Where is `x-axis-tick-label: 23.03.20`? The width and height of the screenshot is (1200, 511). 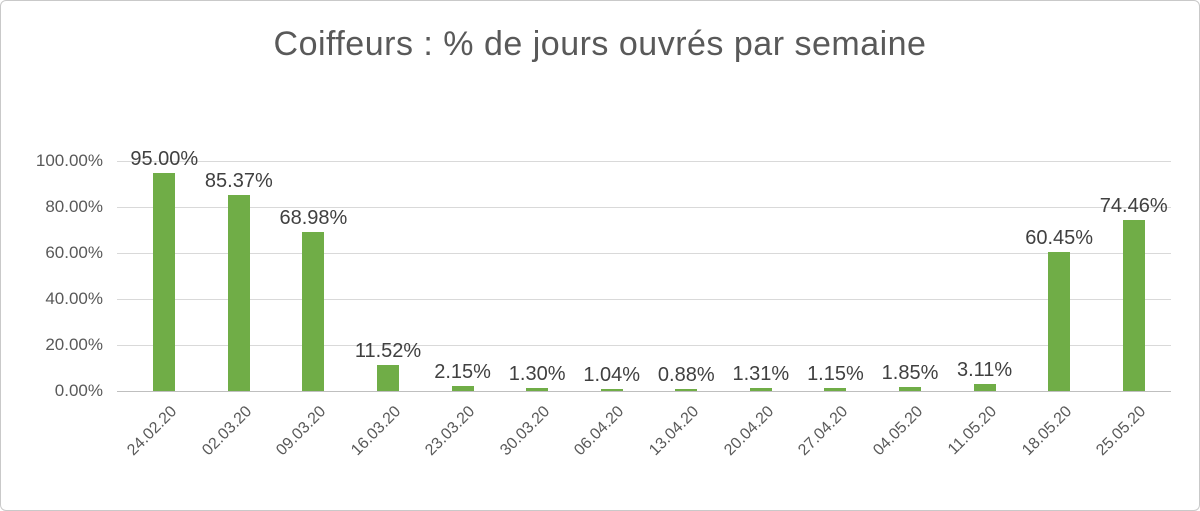
x-axis-tick-label: 23.03.20 is located at coordinates (450, 431).